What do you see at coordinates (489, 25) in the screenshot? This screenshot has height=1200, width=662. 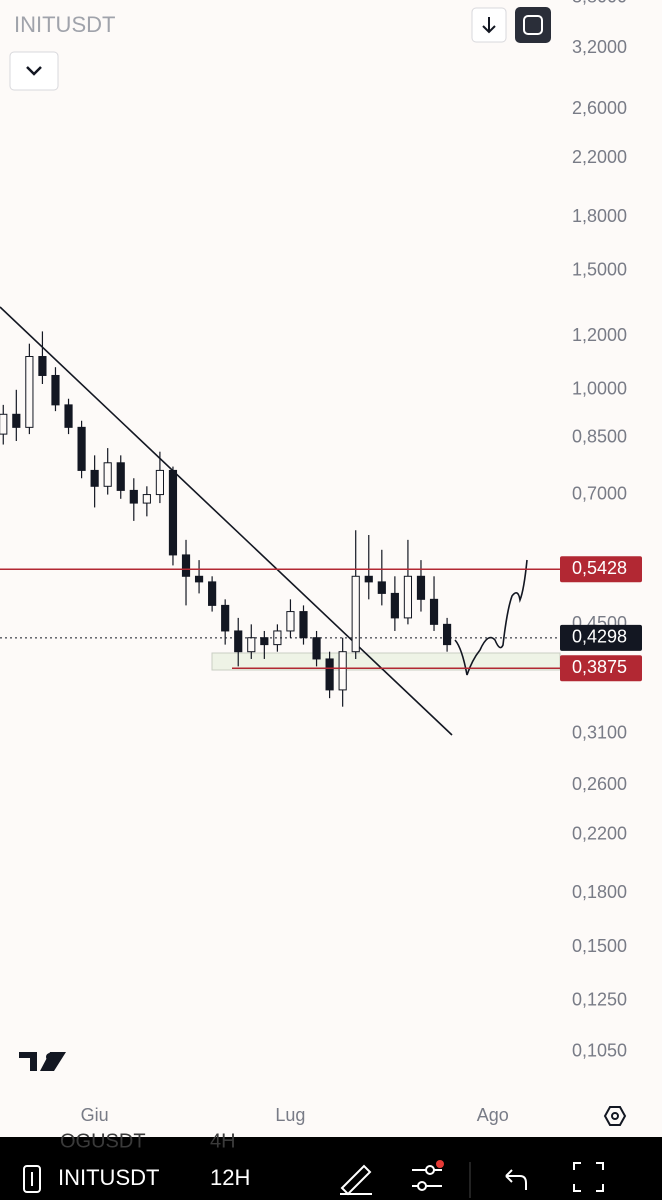 I see `arrow-icon` at bounding box center [489, 25].